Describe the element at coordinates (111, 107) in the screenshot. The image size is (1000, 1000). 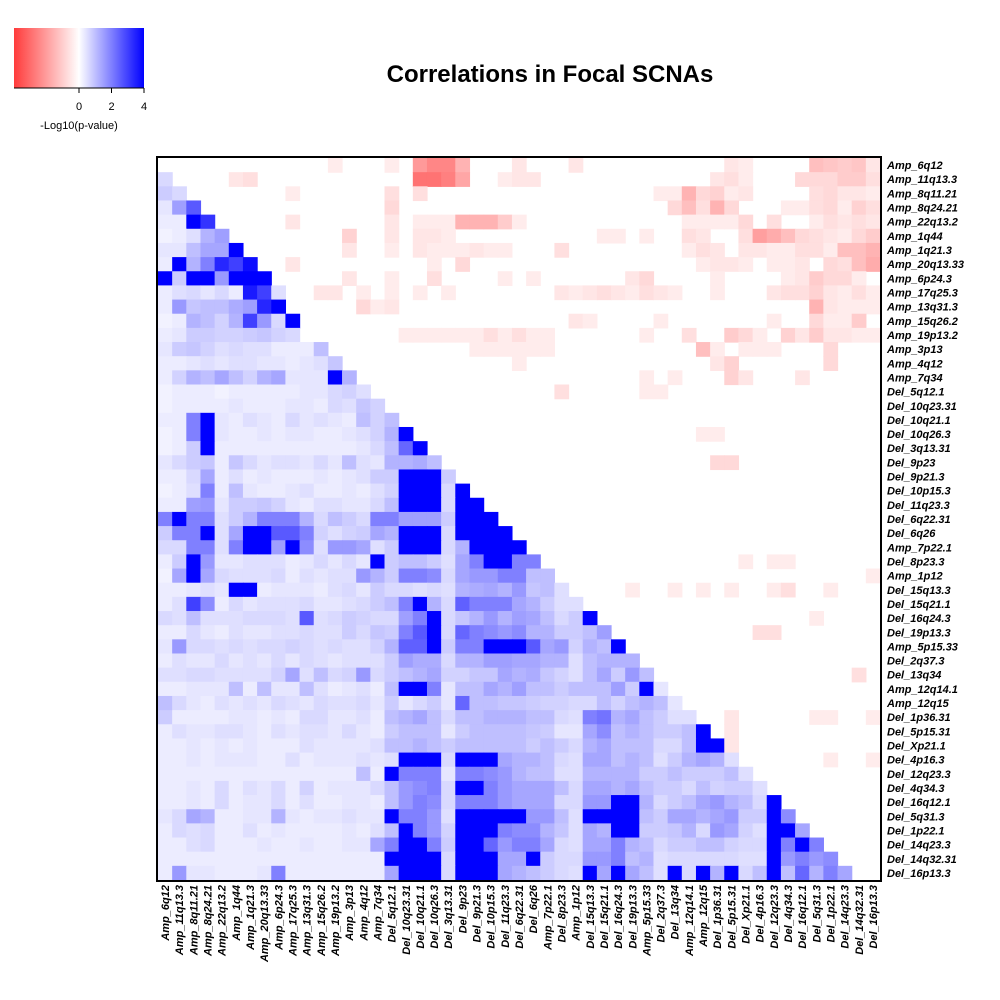
I see `legend-tick-label: 2` at that location.